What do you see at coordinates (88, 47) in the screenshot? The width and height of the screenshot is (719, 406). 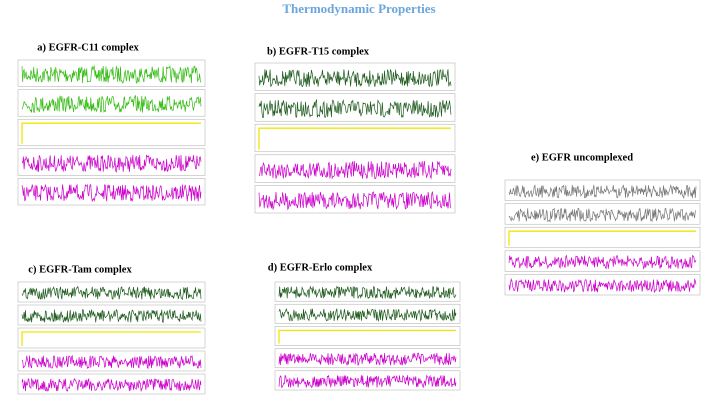 I see `panel-title: a) EGFR-C11 complex` at bounding box center [88, 47].